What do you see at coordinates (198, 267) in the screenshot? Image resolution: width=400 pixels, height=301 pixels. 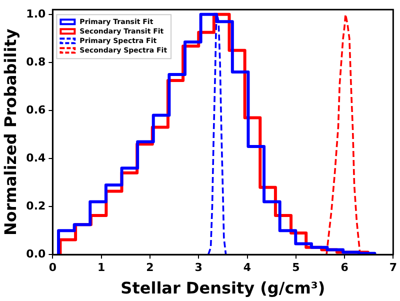 I see `x-tick-label: 3` at bounding box center [198, 267].